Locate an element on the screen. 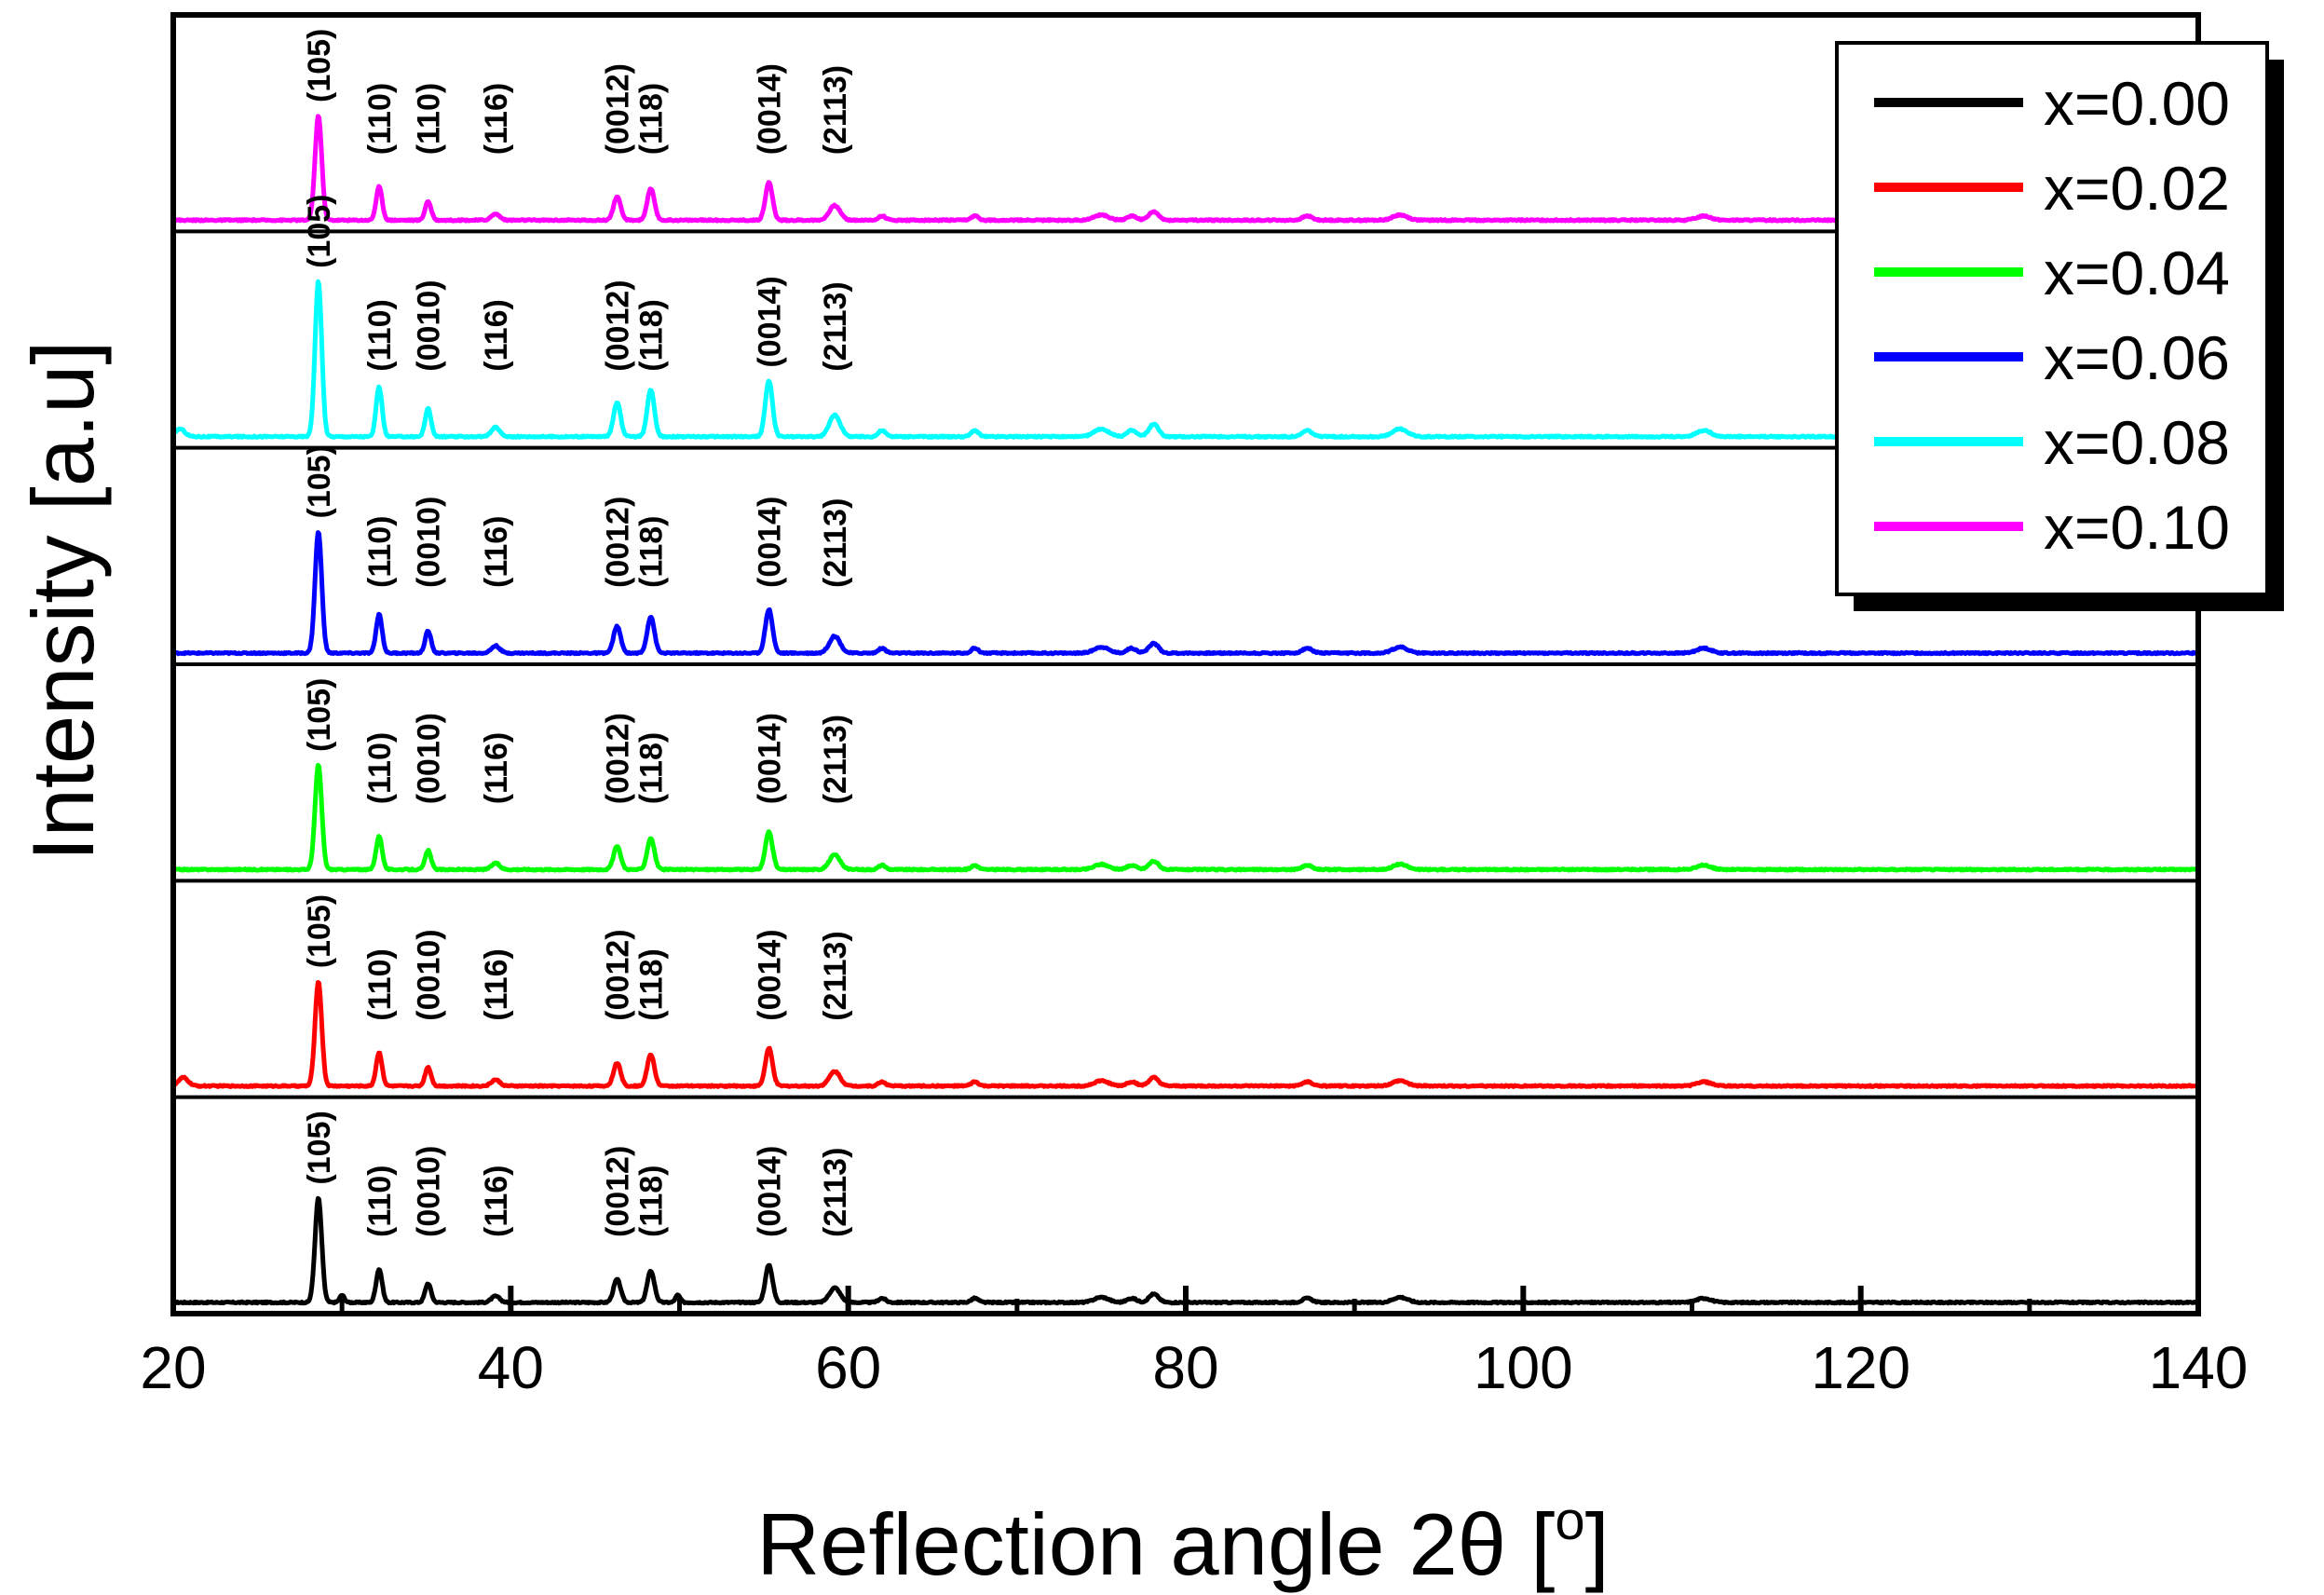  legend-entry: x=0.10 is located at coordinates (2137, 527).